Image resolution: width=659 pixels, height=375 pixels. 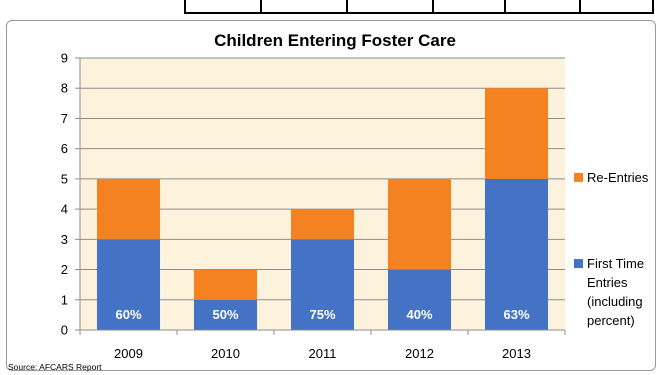 I want to click on legend-label: (including, so click(x=615, y=301).